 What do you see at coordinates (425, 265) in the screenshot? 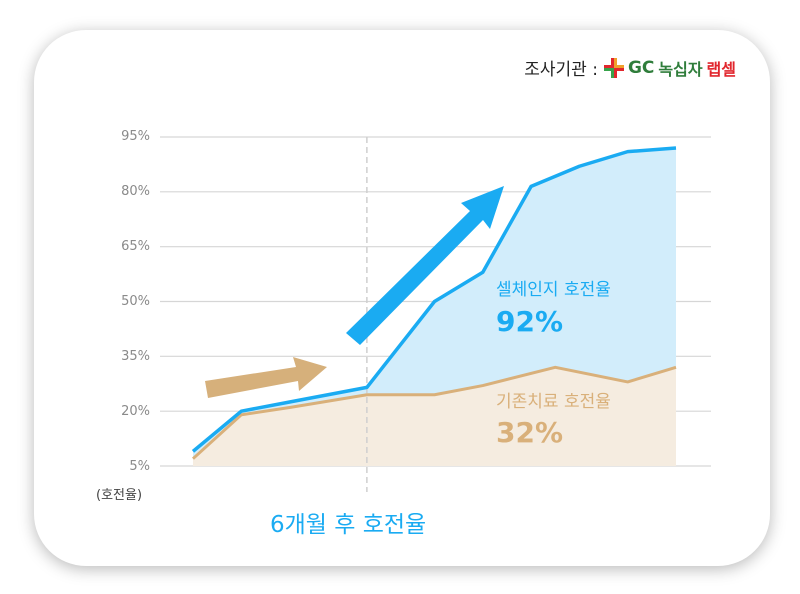
I see `trend-arrow-blue-icon` at bounding box center [425, 265].